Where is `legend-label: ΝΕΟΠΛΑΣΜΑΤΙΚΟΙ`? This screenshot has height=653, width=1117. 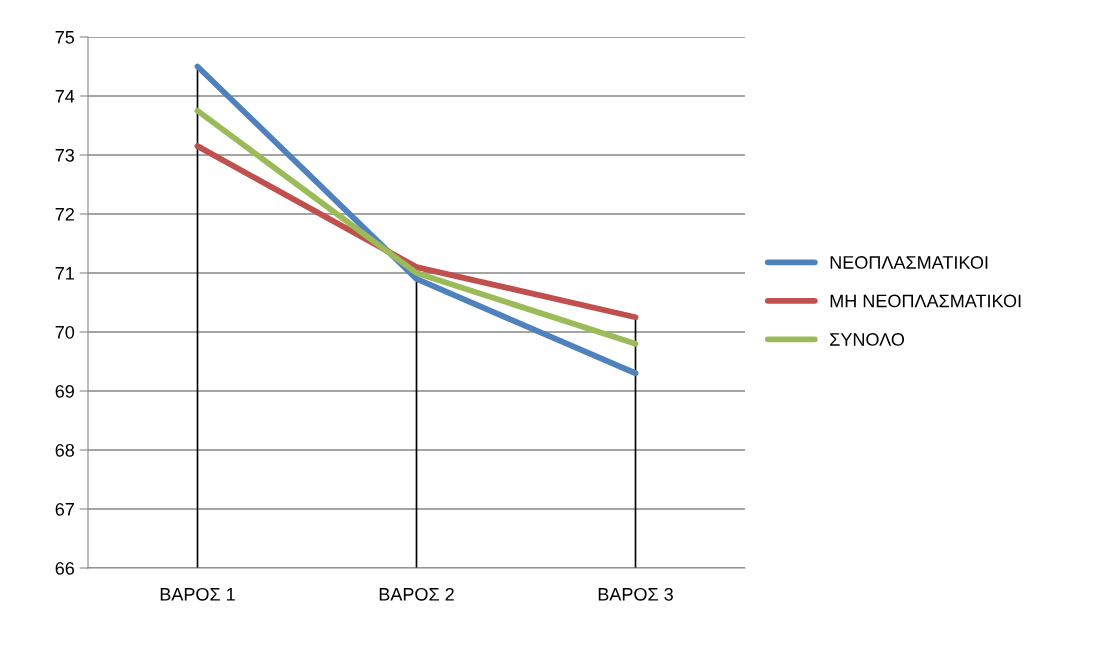 legend-label: ΝΕΟΠΛΑΣΜΑΤΙΚΟΙ is located at coordinates (909, 262).